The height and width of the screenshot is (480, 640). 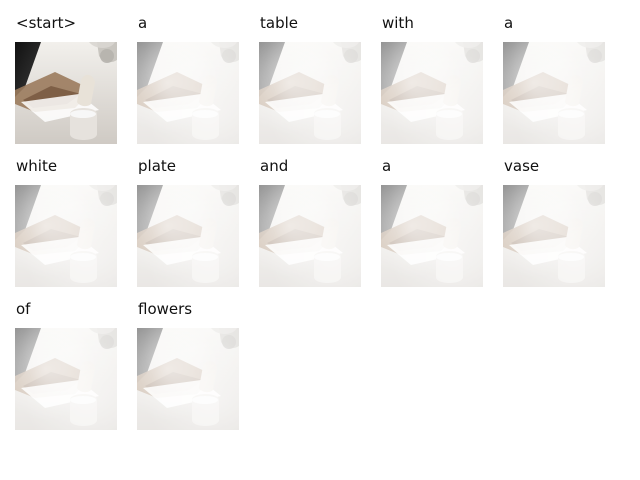 What do you see at coordinates (274, 166) in the screenshot?
I see `token-label: and` at bounding box center [274, 166].